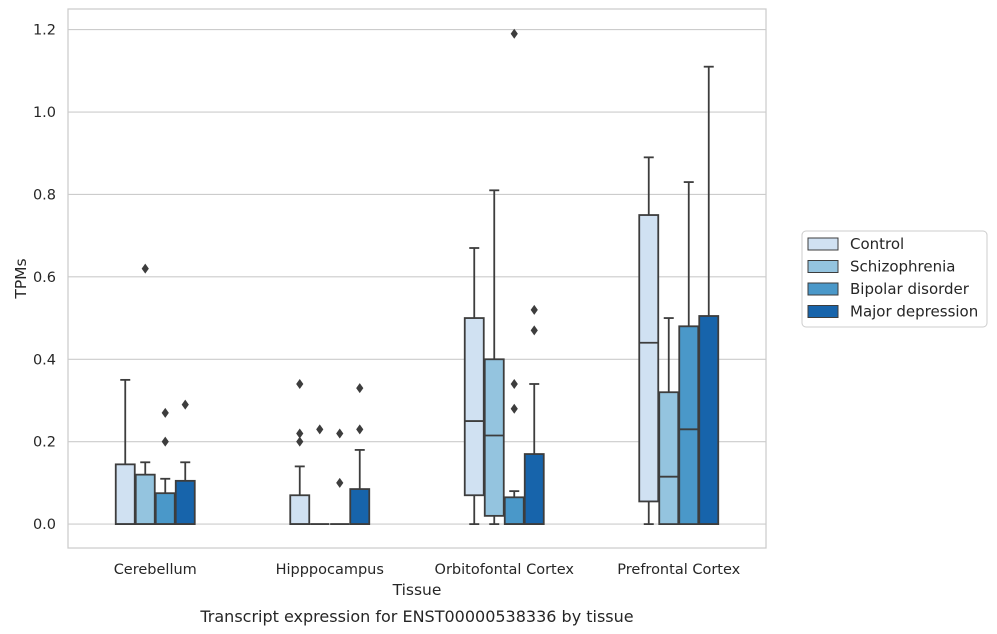 The image size is (997, 634). What do you see at coordinates (877, 244) in the screenshot?
I see `legend-label: Control` at bounding box center [877, 244].